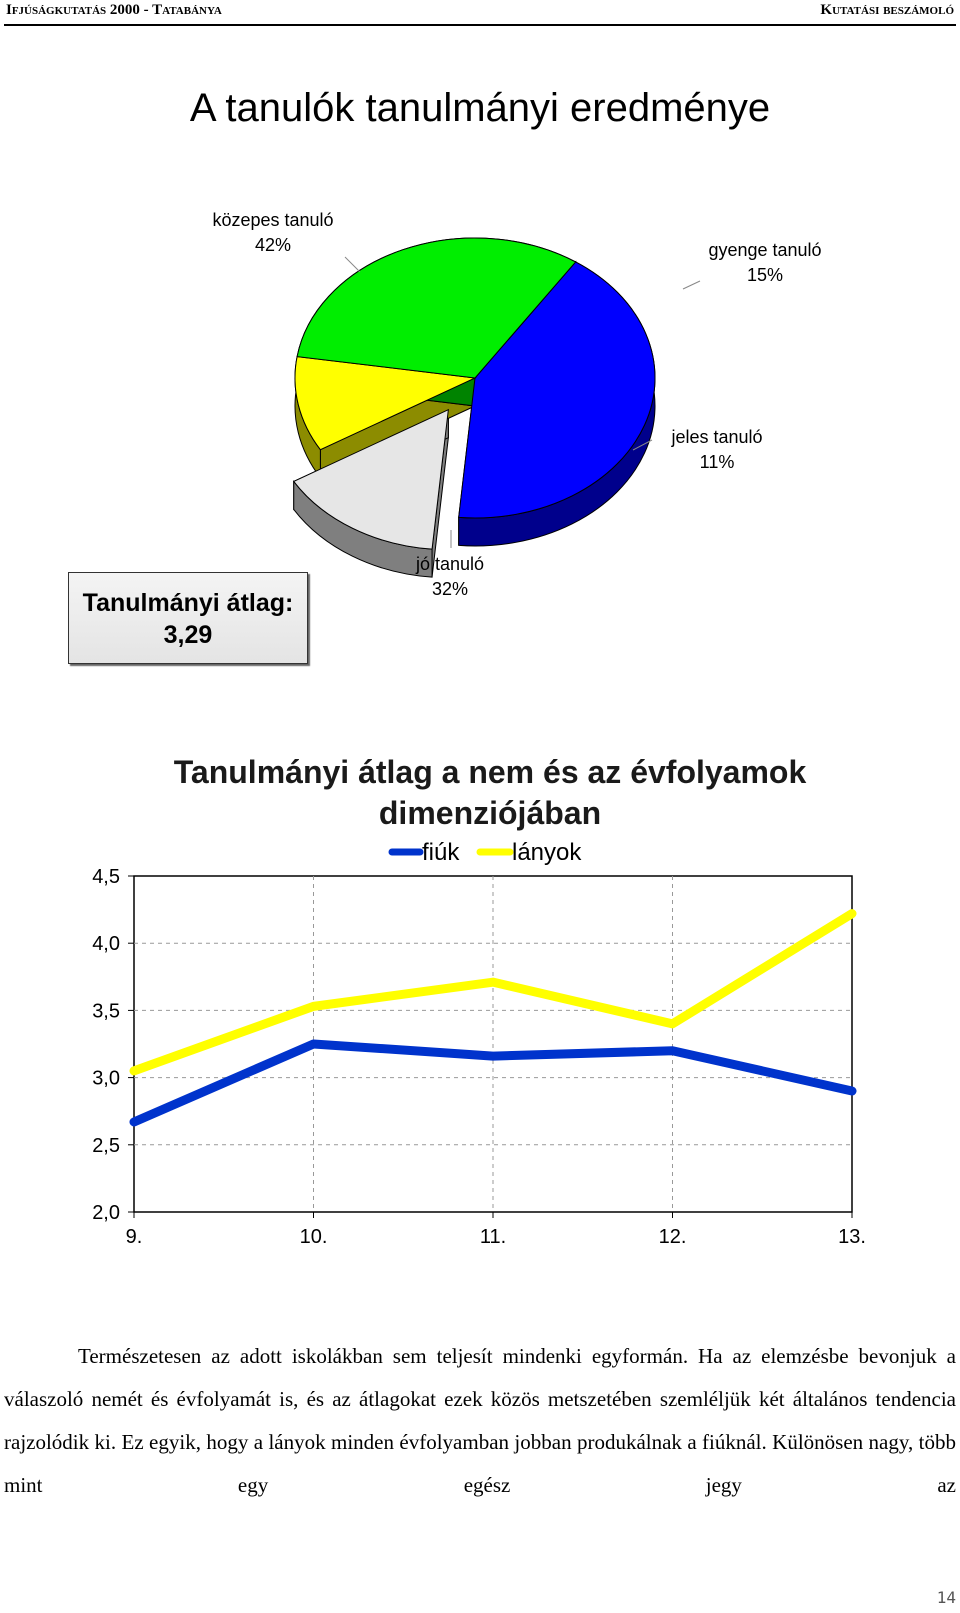 Image resolution: width=960 pixels, height=1613 pixels. Describe the element at coordinates (493, 1083) in the screenshot. I see `series-line-fiuk` at that location.